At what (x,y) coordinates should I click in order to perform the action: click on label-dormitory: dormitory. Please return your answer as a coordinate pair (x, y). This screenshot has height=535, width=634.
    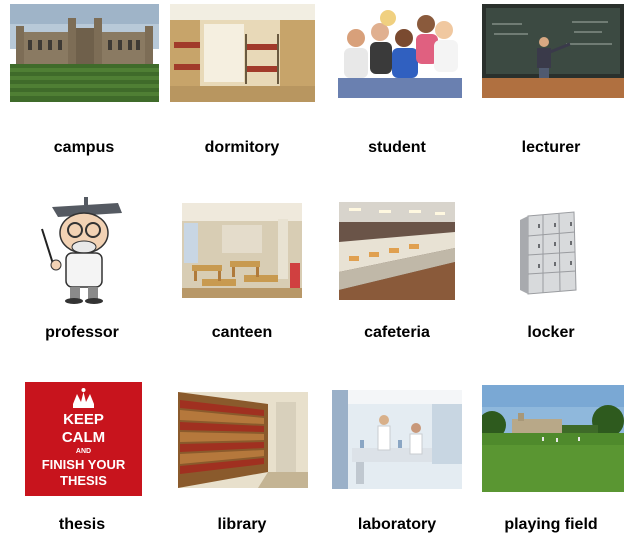
    Looking at the image, I should click on (242, 147).